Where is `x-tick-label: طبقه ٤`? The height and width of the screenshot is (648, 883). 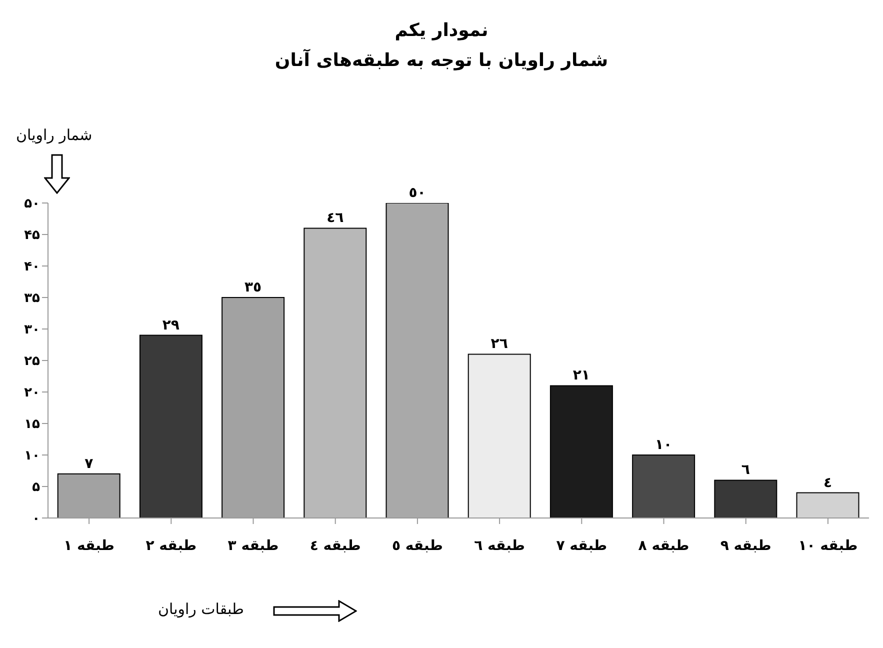 x-tick-label: طبقه ٤ is located at coordinates (335, 546).